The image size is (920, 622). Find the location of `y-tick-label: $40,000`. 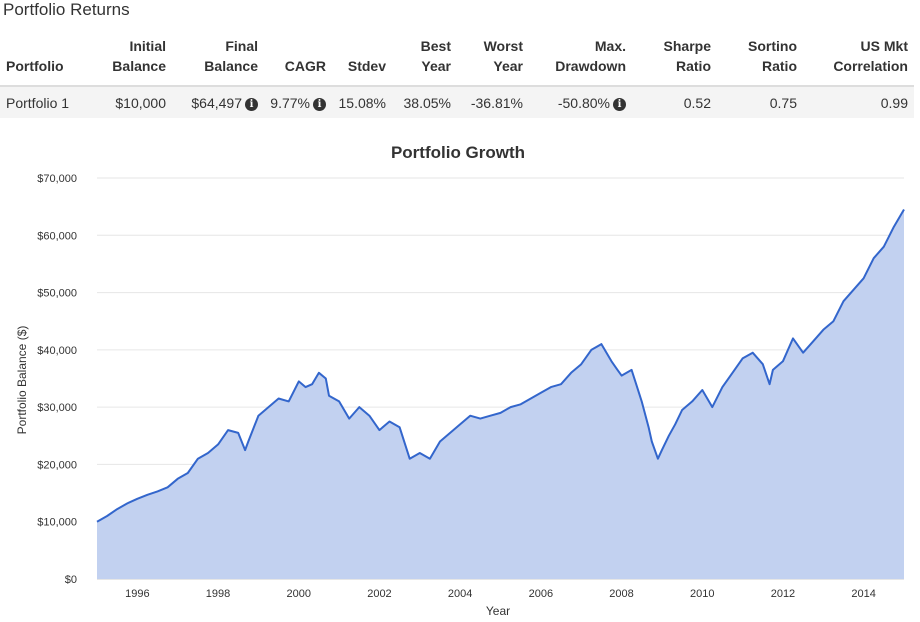

y-tick-label: $40,000 is located at coordinates (57, 351).